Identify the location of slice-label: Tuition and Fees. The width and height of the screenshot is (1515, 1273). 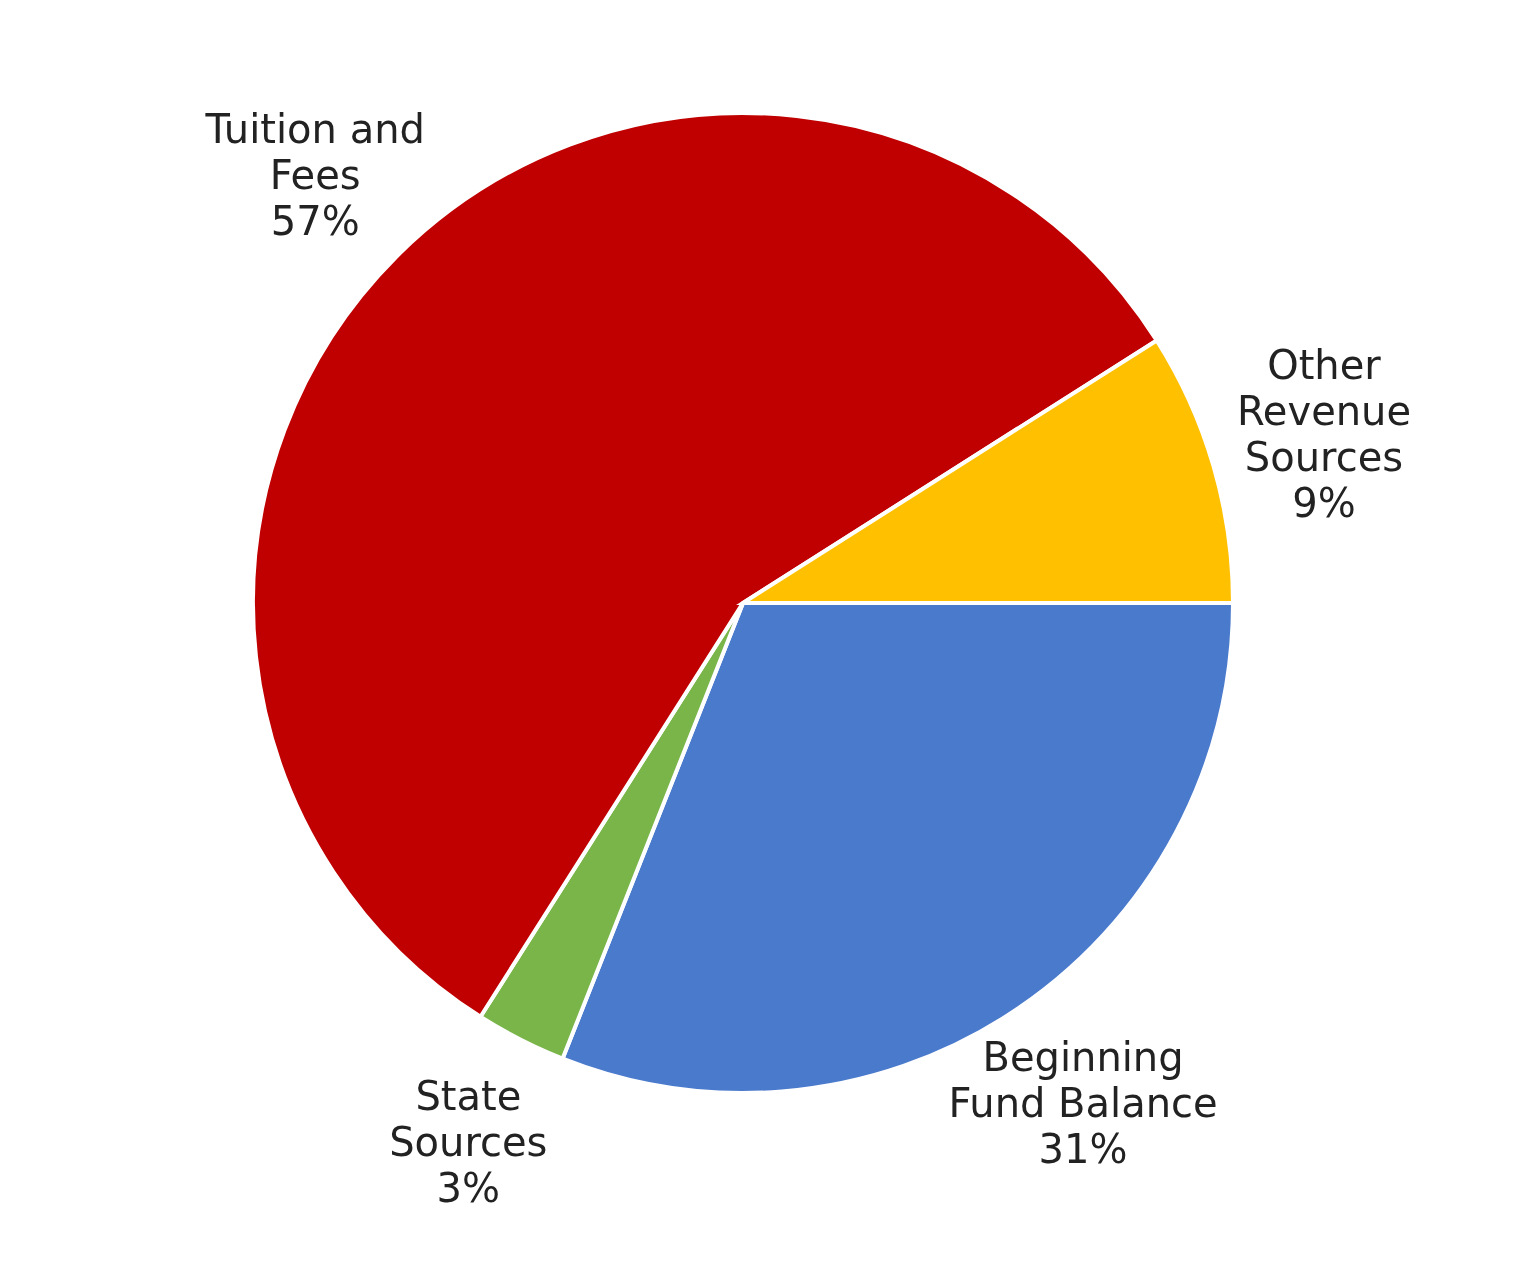
(314, 152).